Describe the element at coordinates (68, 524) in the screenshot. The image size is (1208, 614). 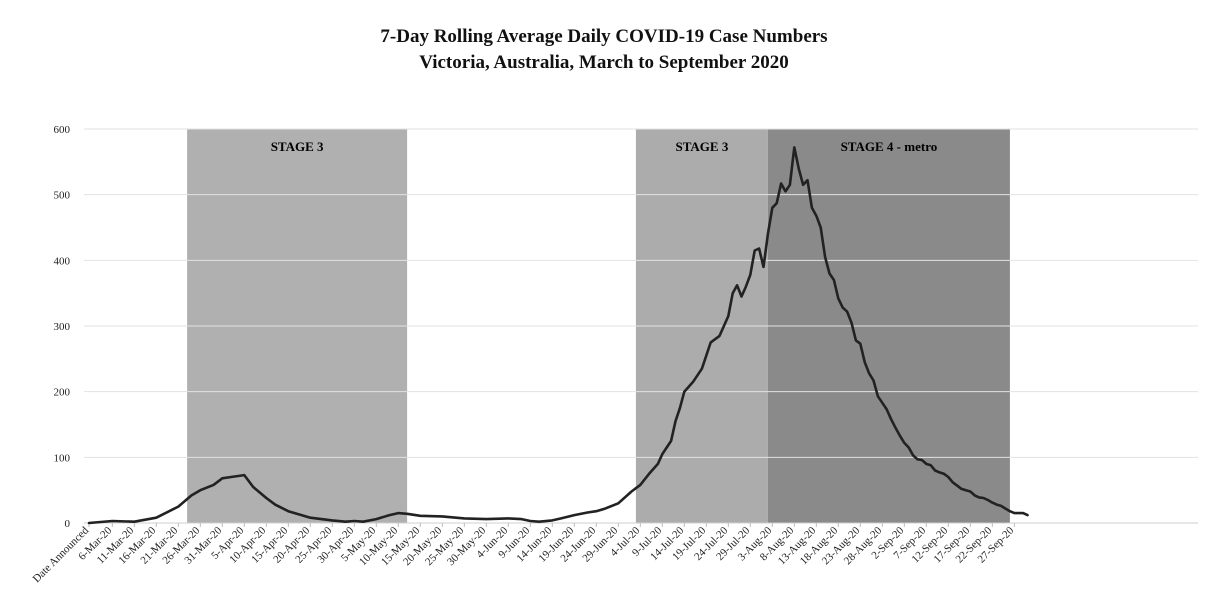
I see `y-tick-label: 0` at that location.